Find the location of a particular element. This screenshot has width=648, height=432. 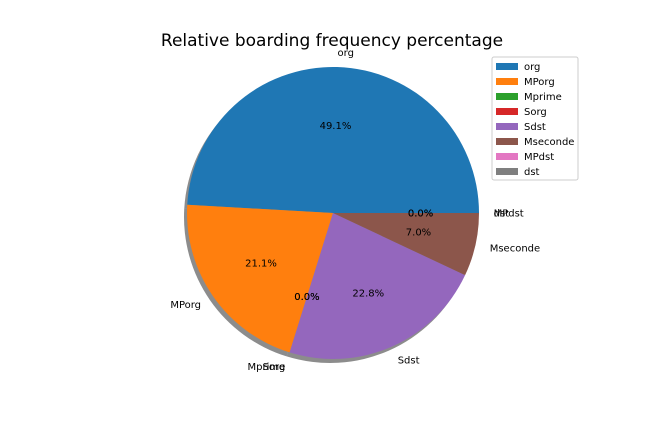

chart-title: Relative boarding frequency percentage is located at coordinates (332, 41).